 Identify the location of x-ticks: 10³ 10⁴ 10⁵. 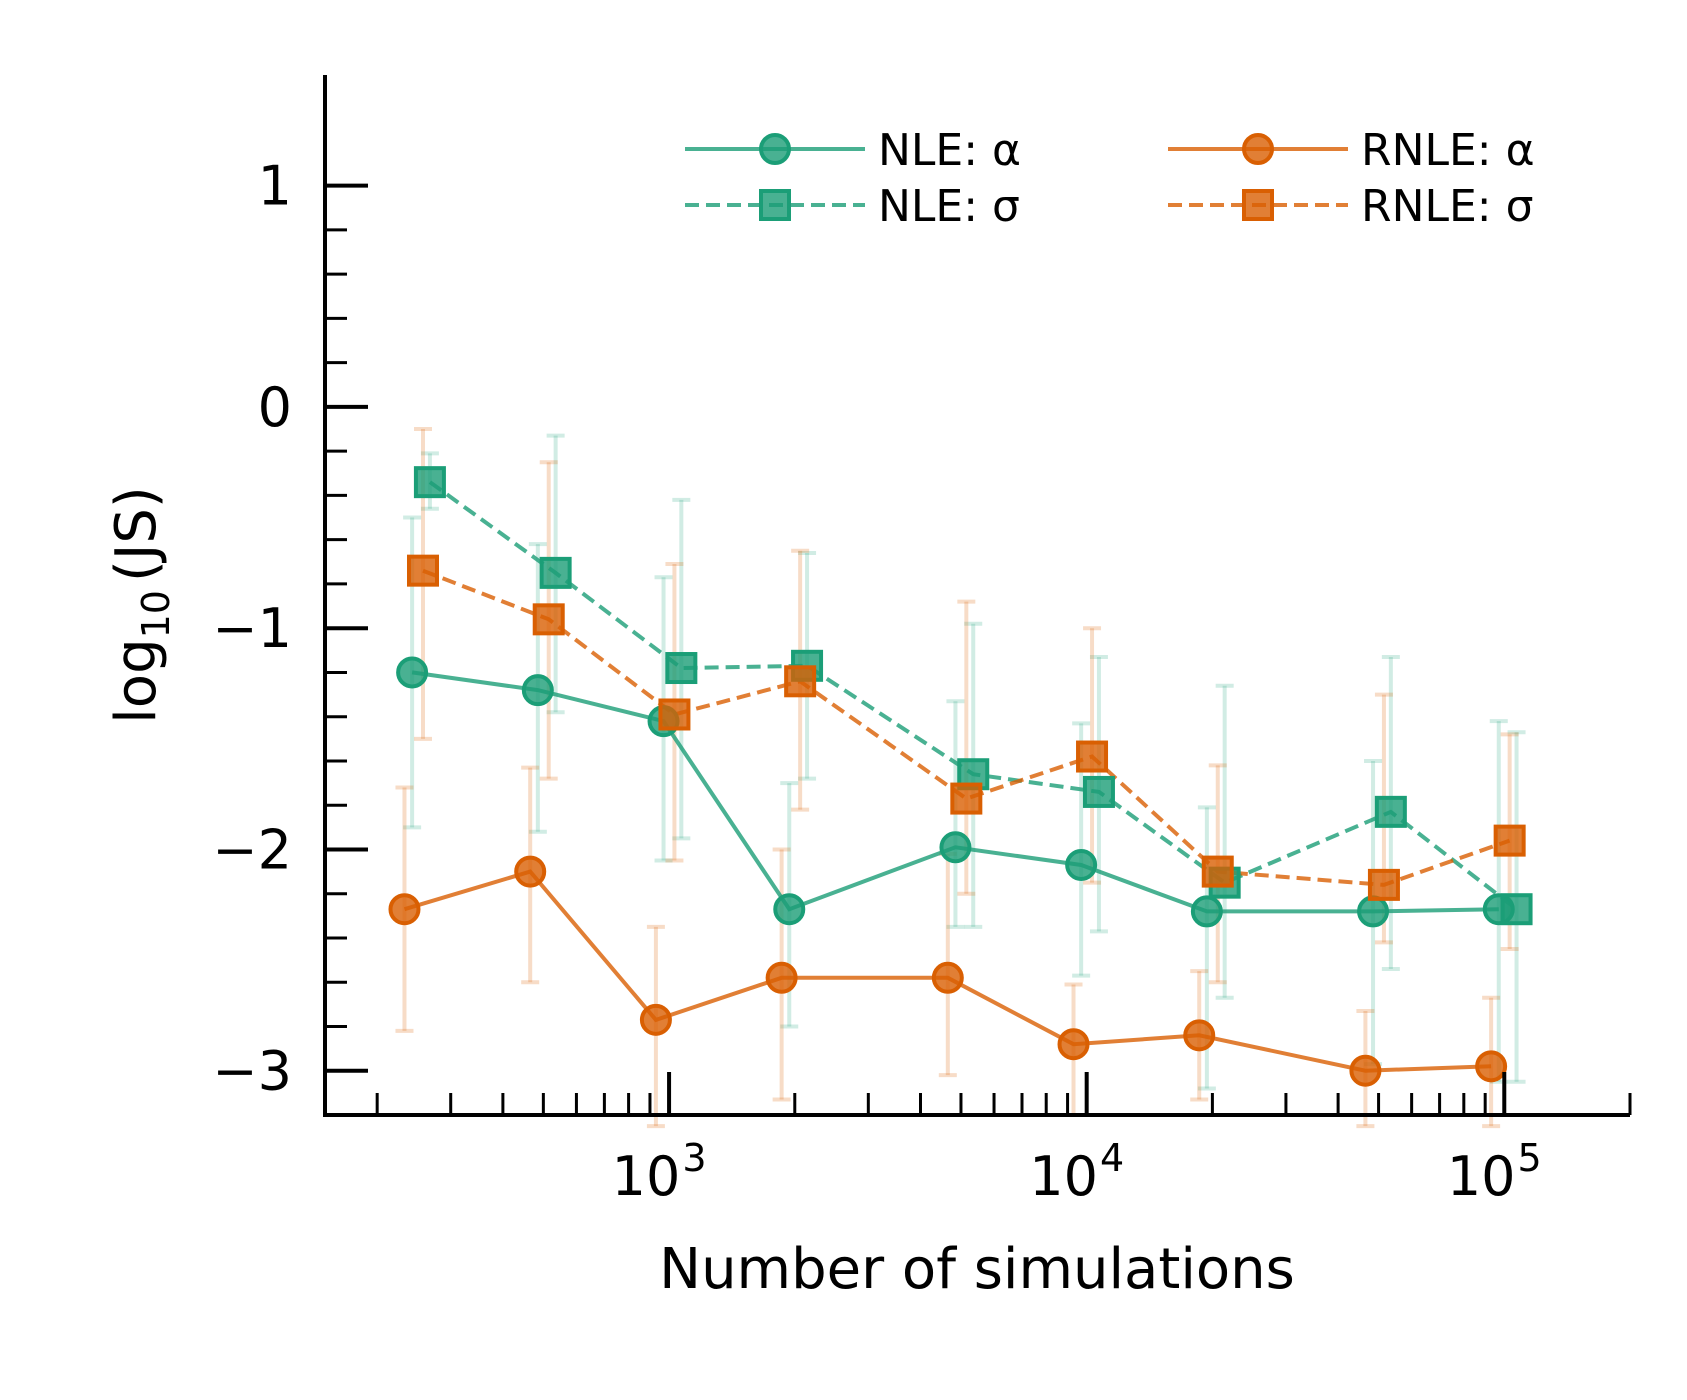
(1003, 1140).